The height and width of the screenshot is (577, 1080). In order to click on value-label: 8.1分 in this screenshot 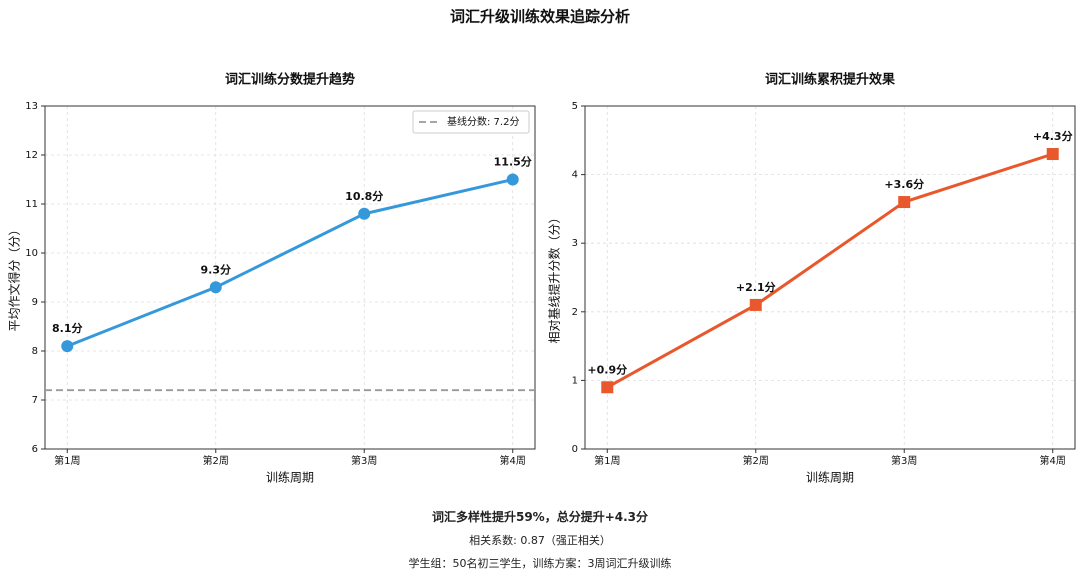, I will do `click(67, 328)`.